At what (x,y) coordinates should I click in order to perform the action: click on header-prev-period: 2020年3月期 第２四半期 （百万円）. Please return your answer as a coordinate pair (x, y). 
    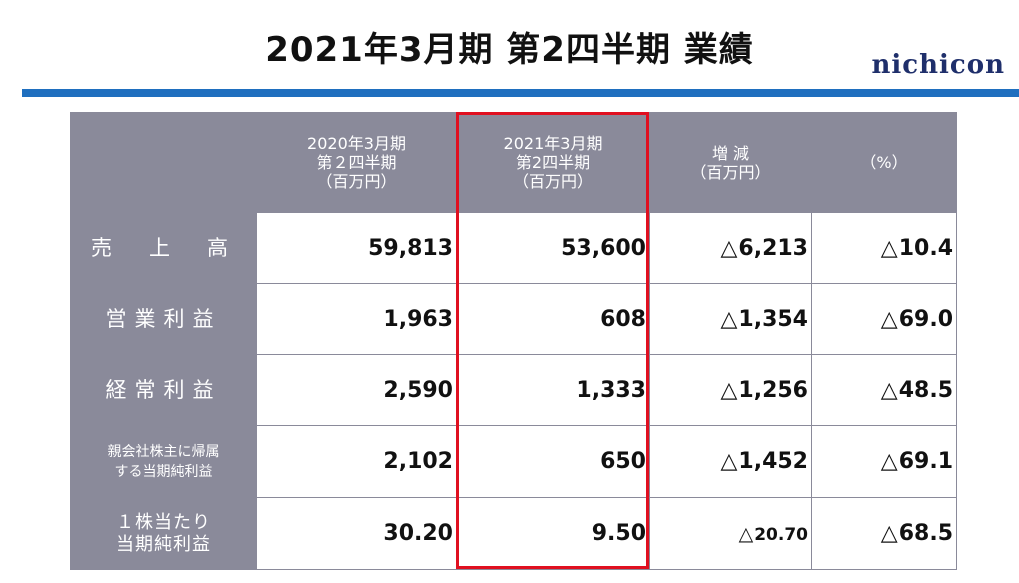
    Looking at the image, I should click on (356, 162).